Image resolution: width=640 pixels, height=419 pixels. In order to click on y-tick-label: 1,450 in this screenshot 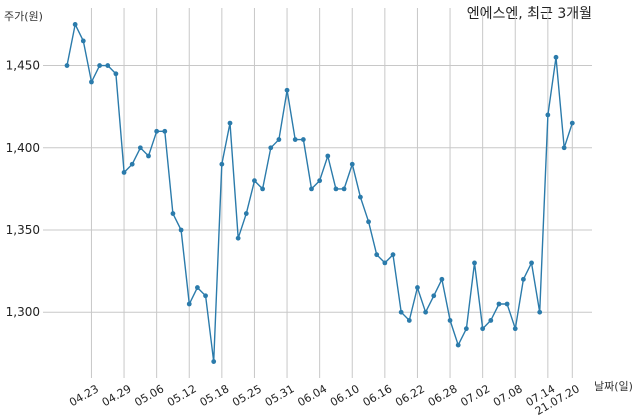, I will do `click(23, 66)`.